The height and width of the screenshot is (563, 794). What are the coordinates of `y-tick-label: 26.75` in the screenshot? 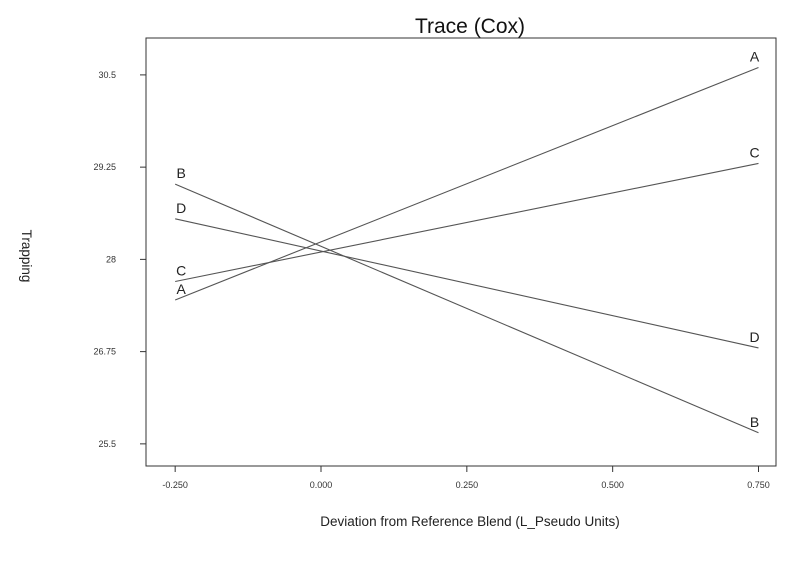 It's located at (104, 352).